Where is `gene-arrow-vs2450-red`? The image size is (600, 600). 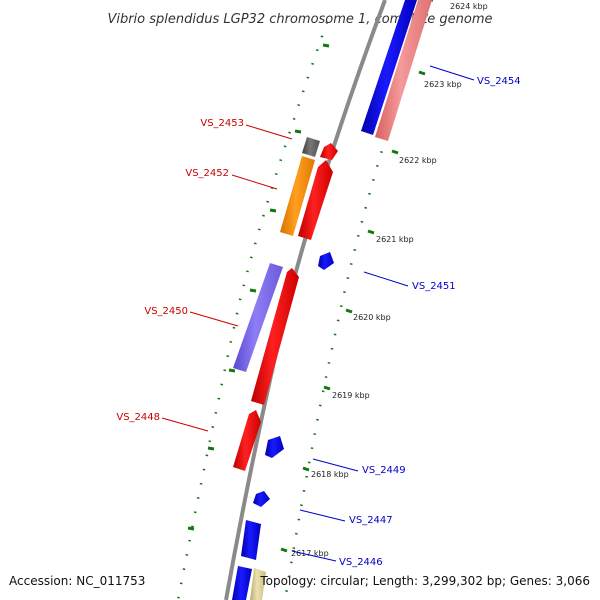 gene-arrow-vs2450-red is located at coordinates (275, 336).